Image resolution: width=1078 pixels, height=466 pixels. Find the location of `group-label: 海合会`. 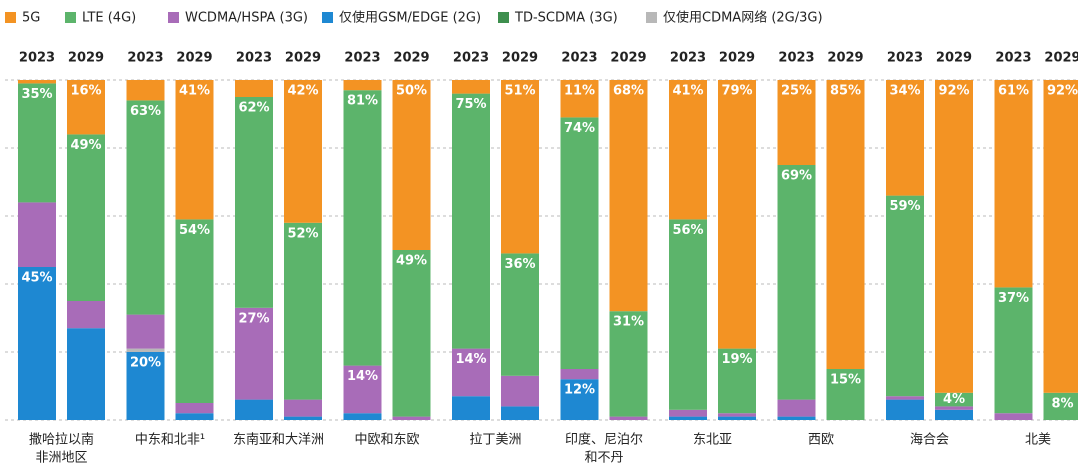

group-label: 海合会 is located at coordinates (929, 440).